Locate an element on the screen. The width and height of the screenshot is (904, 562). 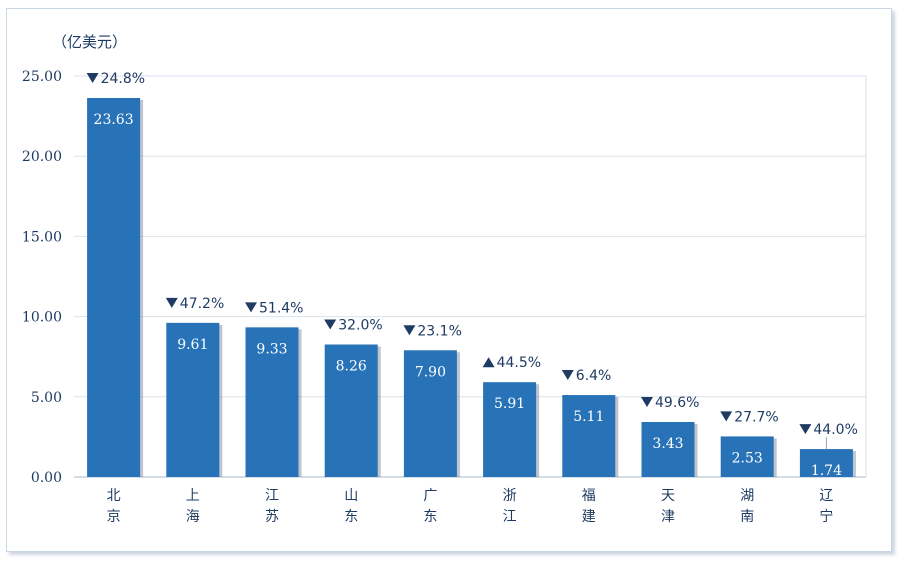
bar-value-label: 3.43 is located at coordinates (667, 444).